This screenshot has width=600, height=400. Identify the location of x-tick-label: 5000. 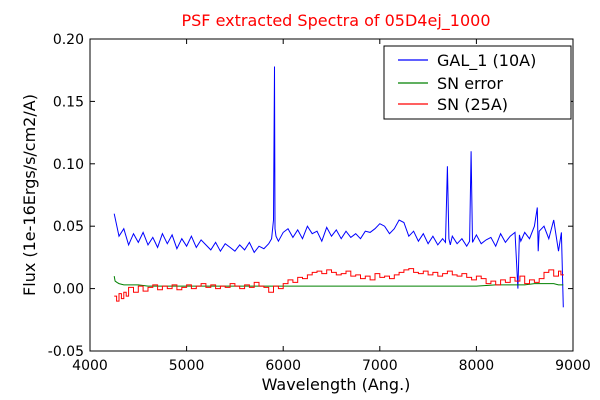
(187, 366).